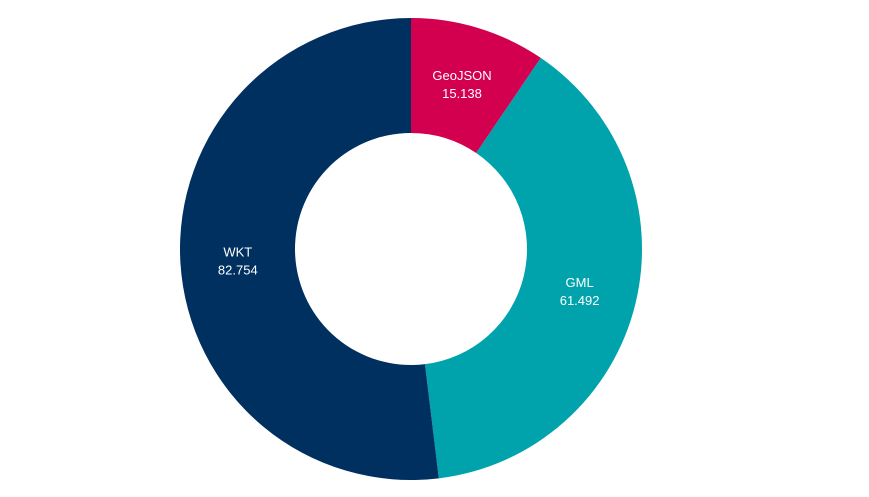 The width and height of the screenshot is (869, 497). What do you see at coordinates (461, 75) in the screenshot?
I see `slice-label-geojson: GeoJSON` at bounding box center [461, 75].